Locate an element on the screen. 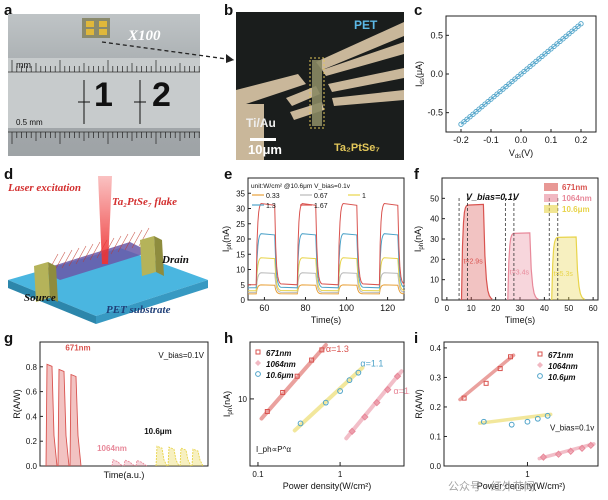  y-tick-label: 0.5 is located at coordinates (436, 35).